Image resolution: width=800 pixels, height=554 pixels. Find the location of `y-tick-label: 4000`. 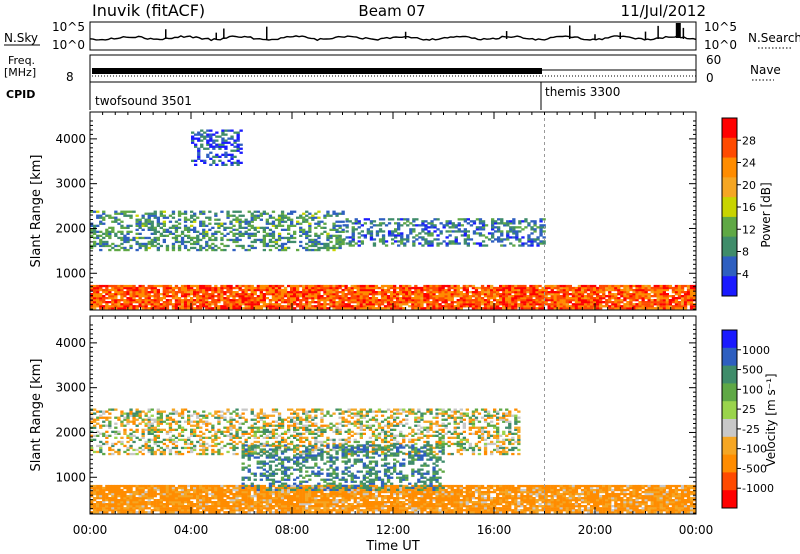

y-tick-label: 4000 is located at coordinates (70, 139).